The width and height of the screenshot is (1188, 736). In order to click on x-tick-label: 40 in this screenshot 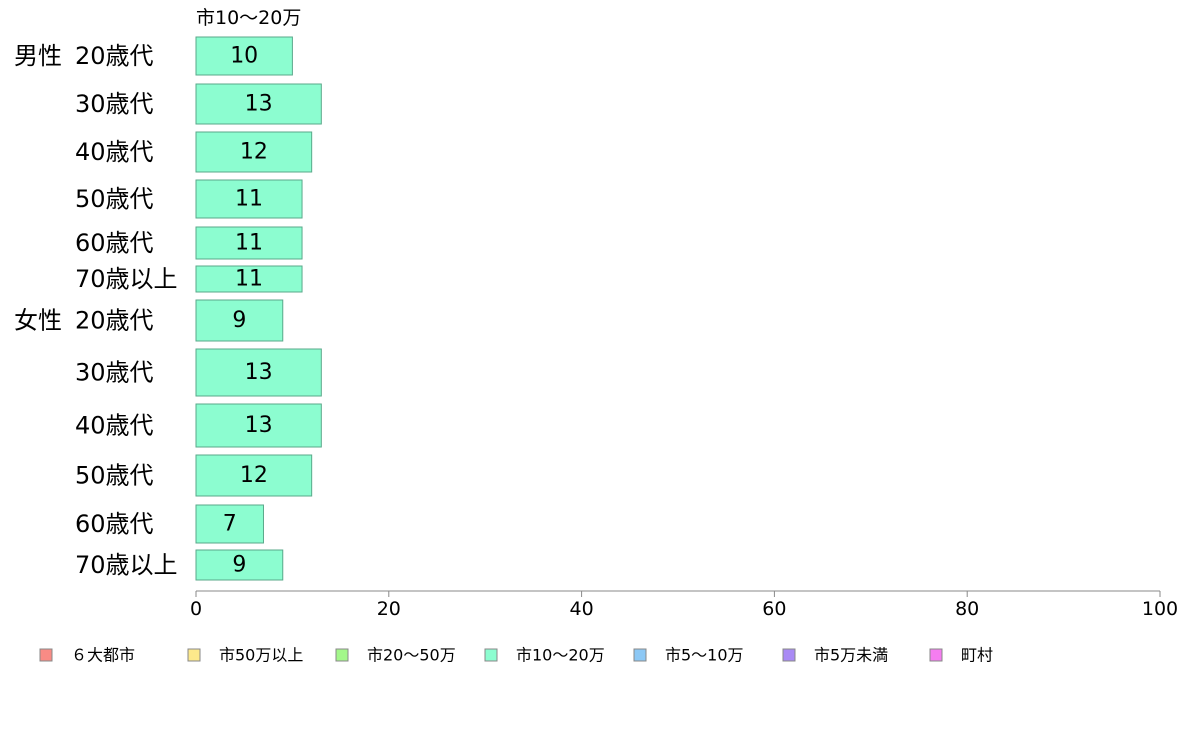, I will do `click(582, 609)`.